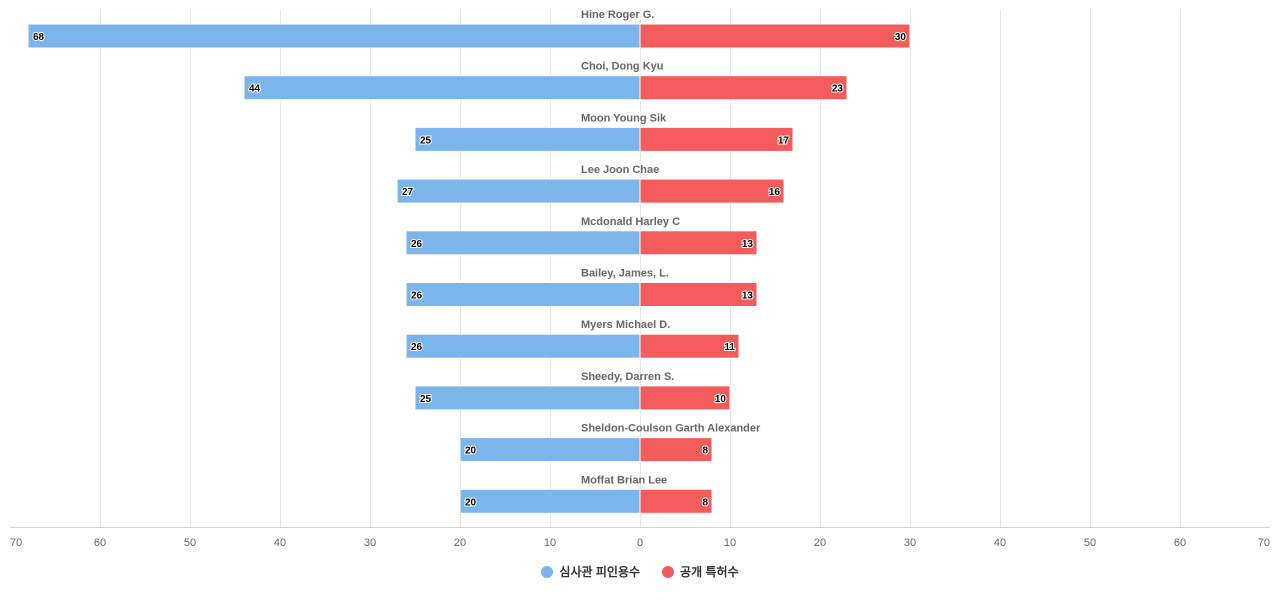 Image resolution: width=1280 pixels, height=600 pixels. I want to click on category-label: Sheldon-Coulson Garth Alexander, so click(671, 429).